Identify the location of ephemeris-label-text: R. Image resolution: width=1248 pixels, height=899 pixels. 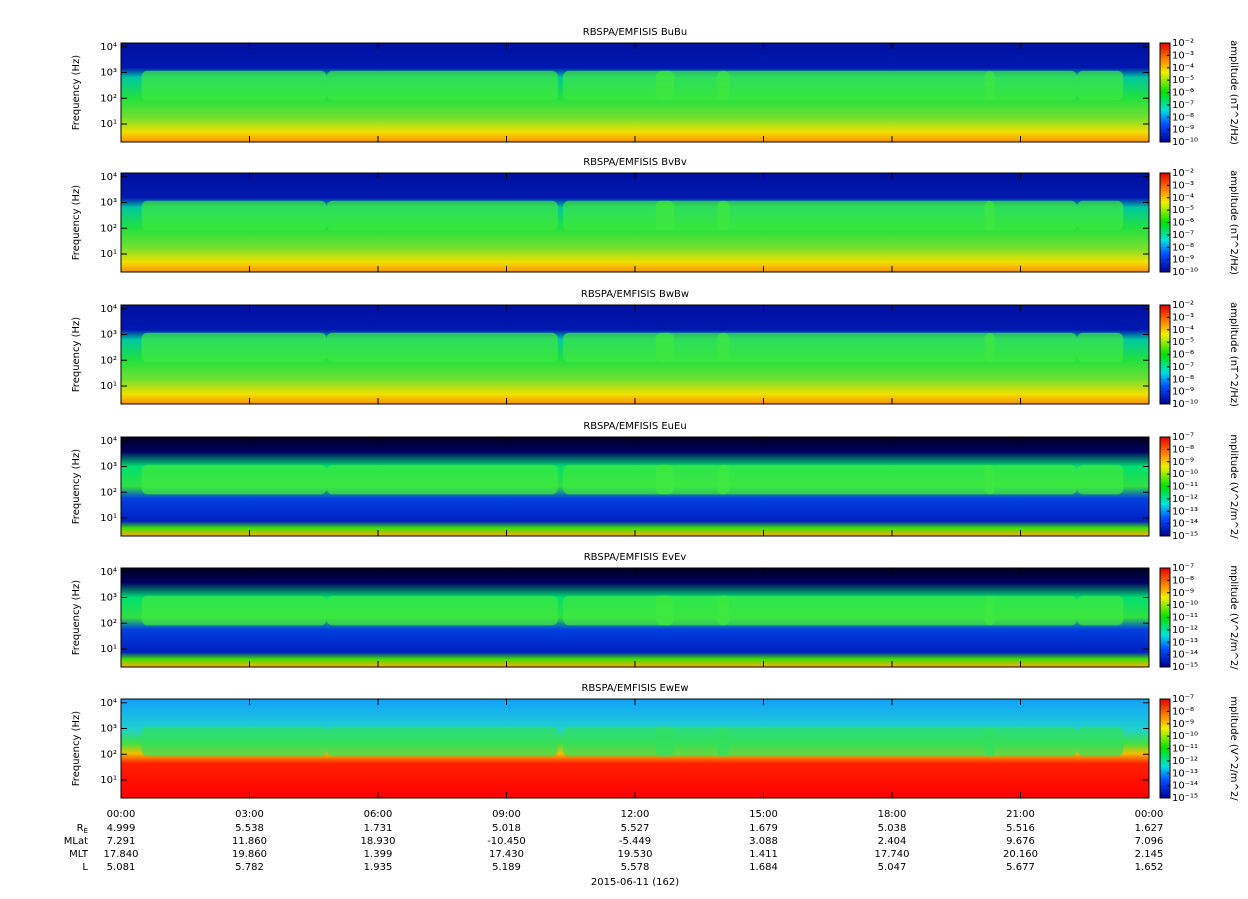
(80, 828).